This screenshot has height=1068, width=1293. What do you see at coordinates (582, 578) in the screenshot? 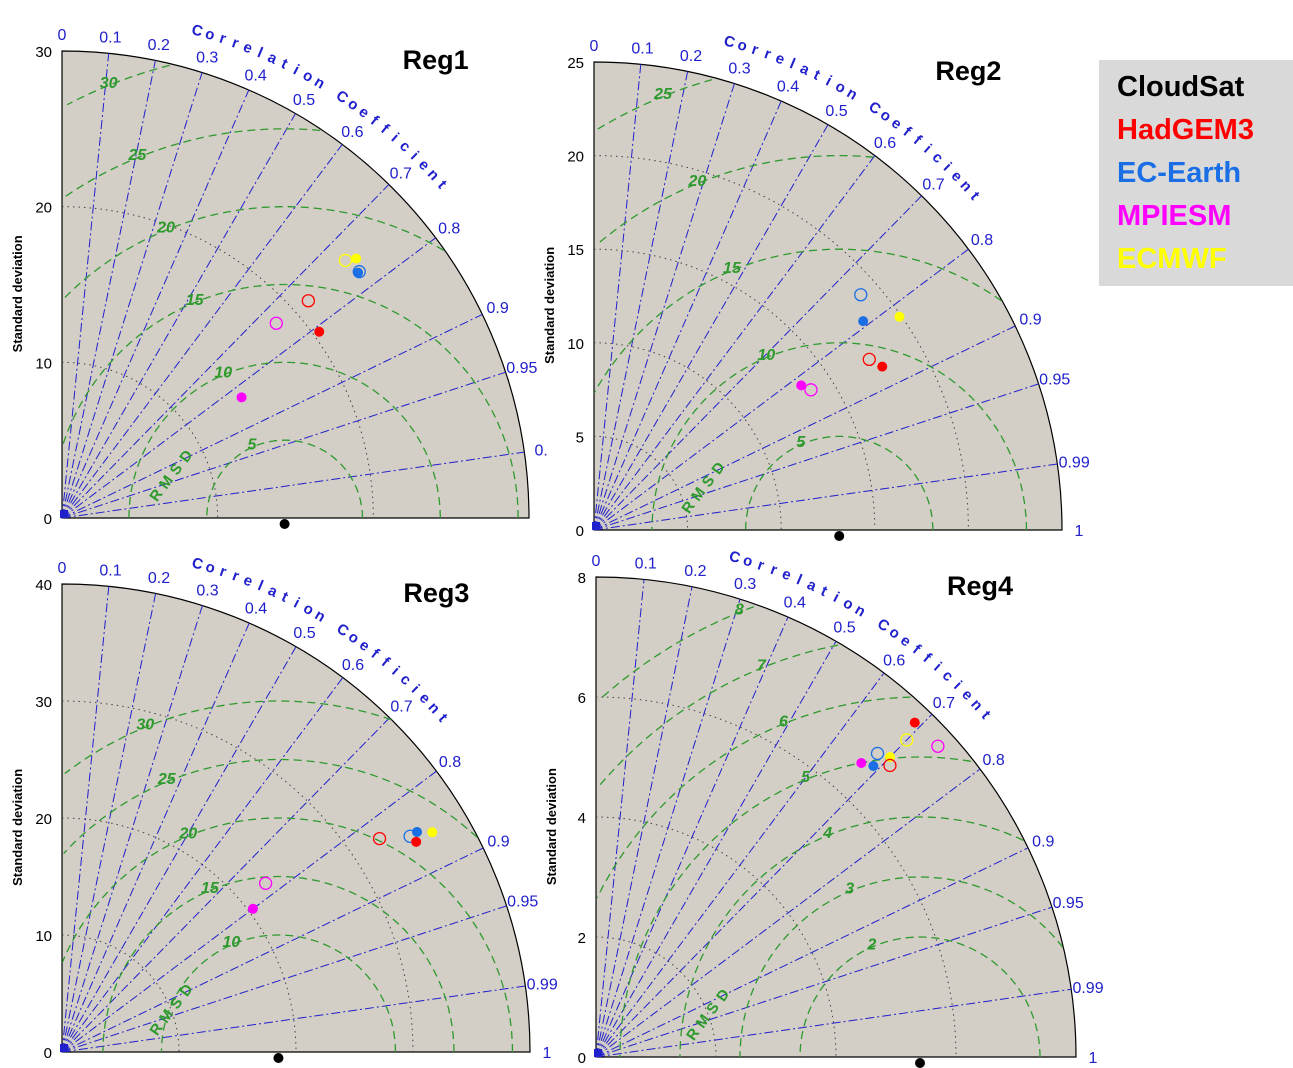
I see `std-tick-label: 8` at bounding box center [582, 578].